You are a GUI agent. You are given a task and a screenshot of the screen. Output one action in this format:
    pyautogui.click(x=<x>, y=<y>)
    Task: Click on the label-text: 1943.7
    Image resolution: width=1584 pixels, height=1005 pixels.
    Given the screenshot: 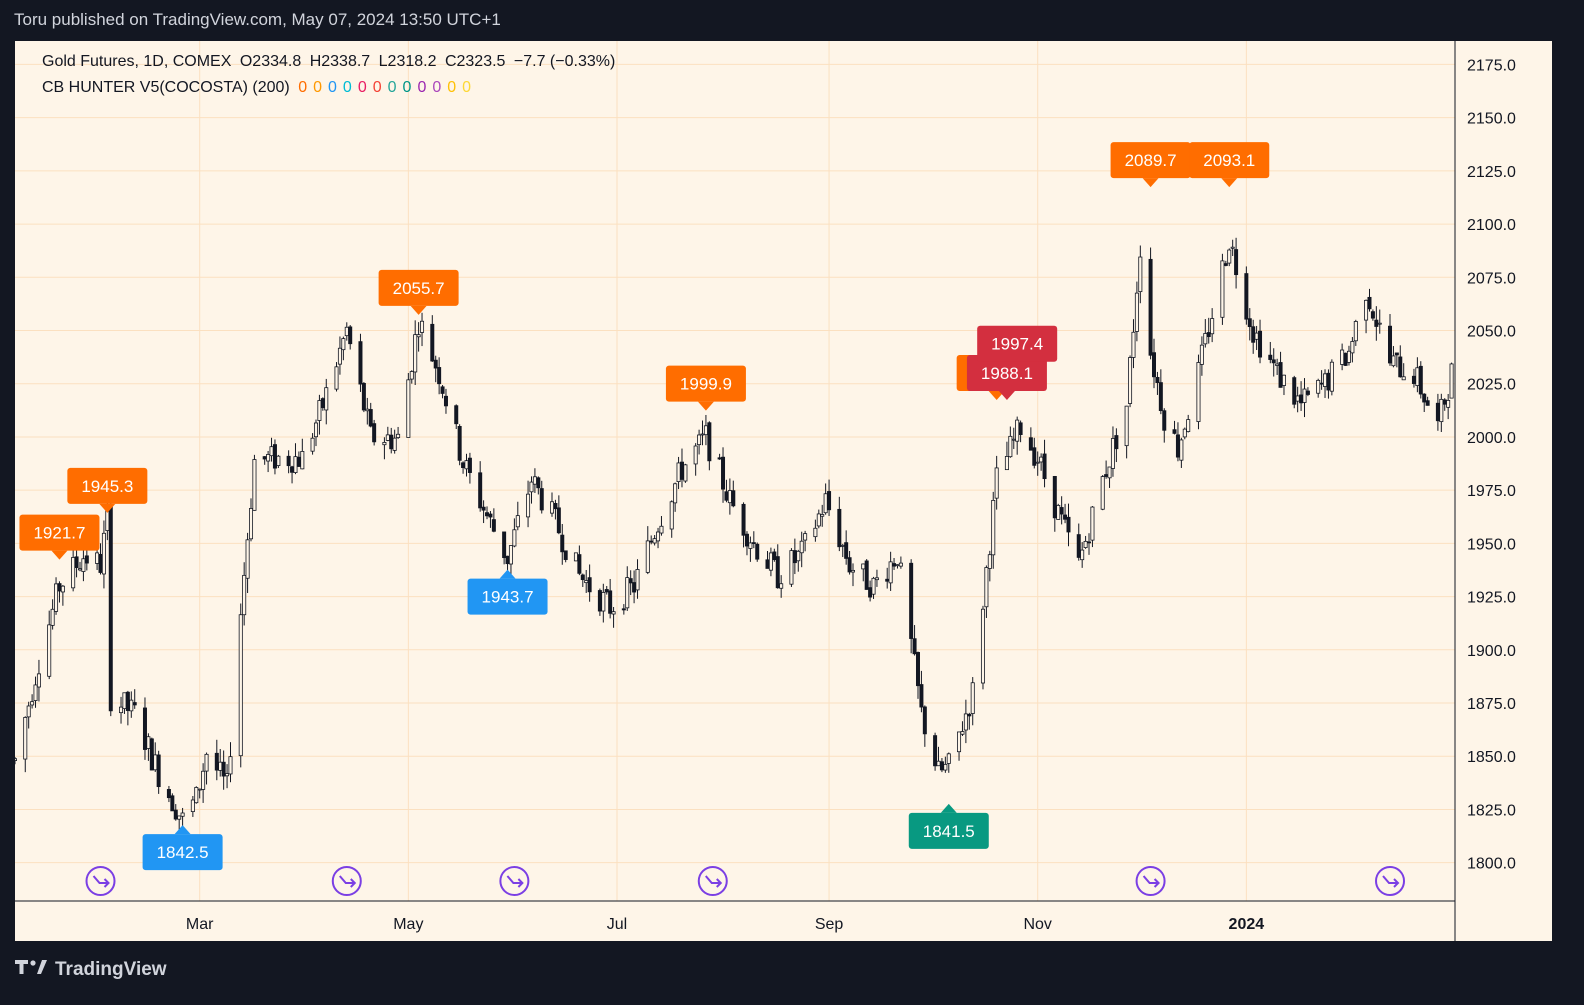 What is the action you would take?
    pyautogui.click(x=508, y=597)
    